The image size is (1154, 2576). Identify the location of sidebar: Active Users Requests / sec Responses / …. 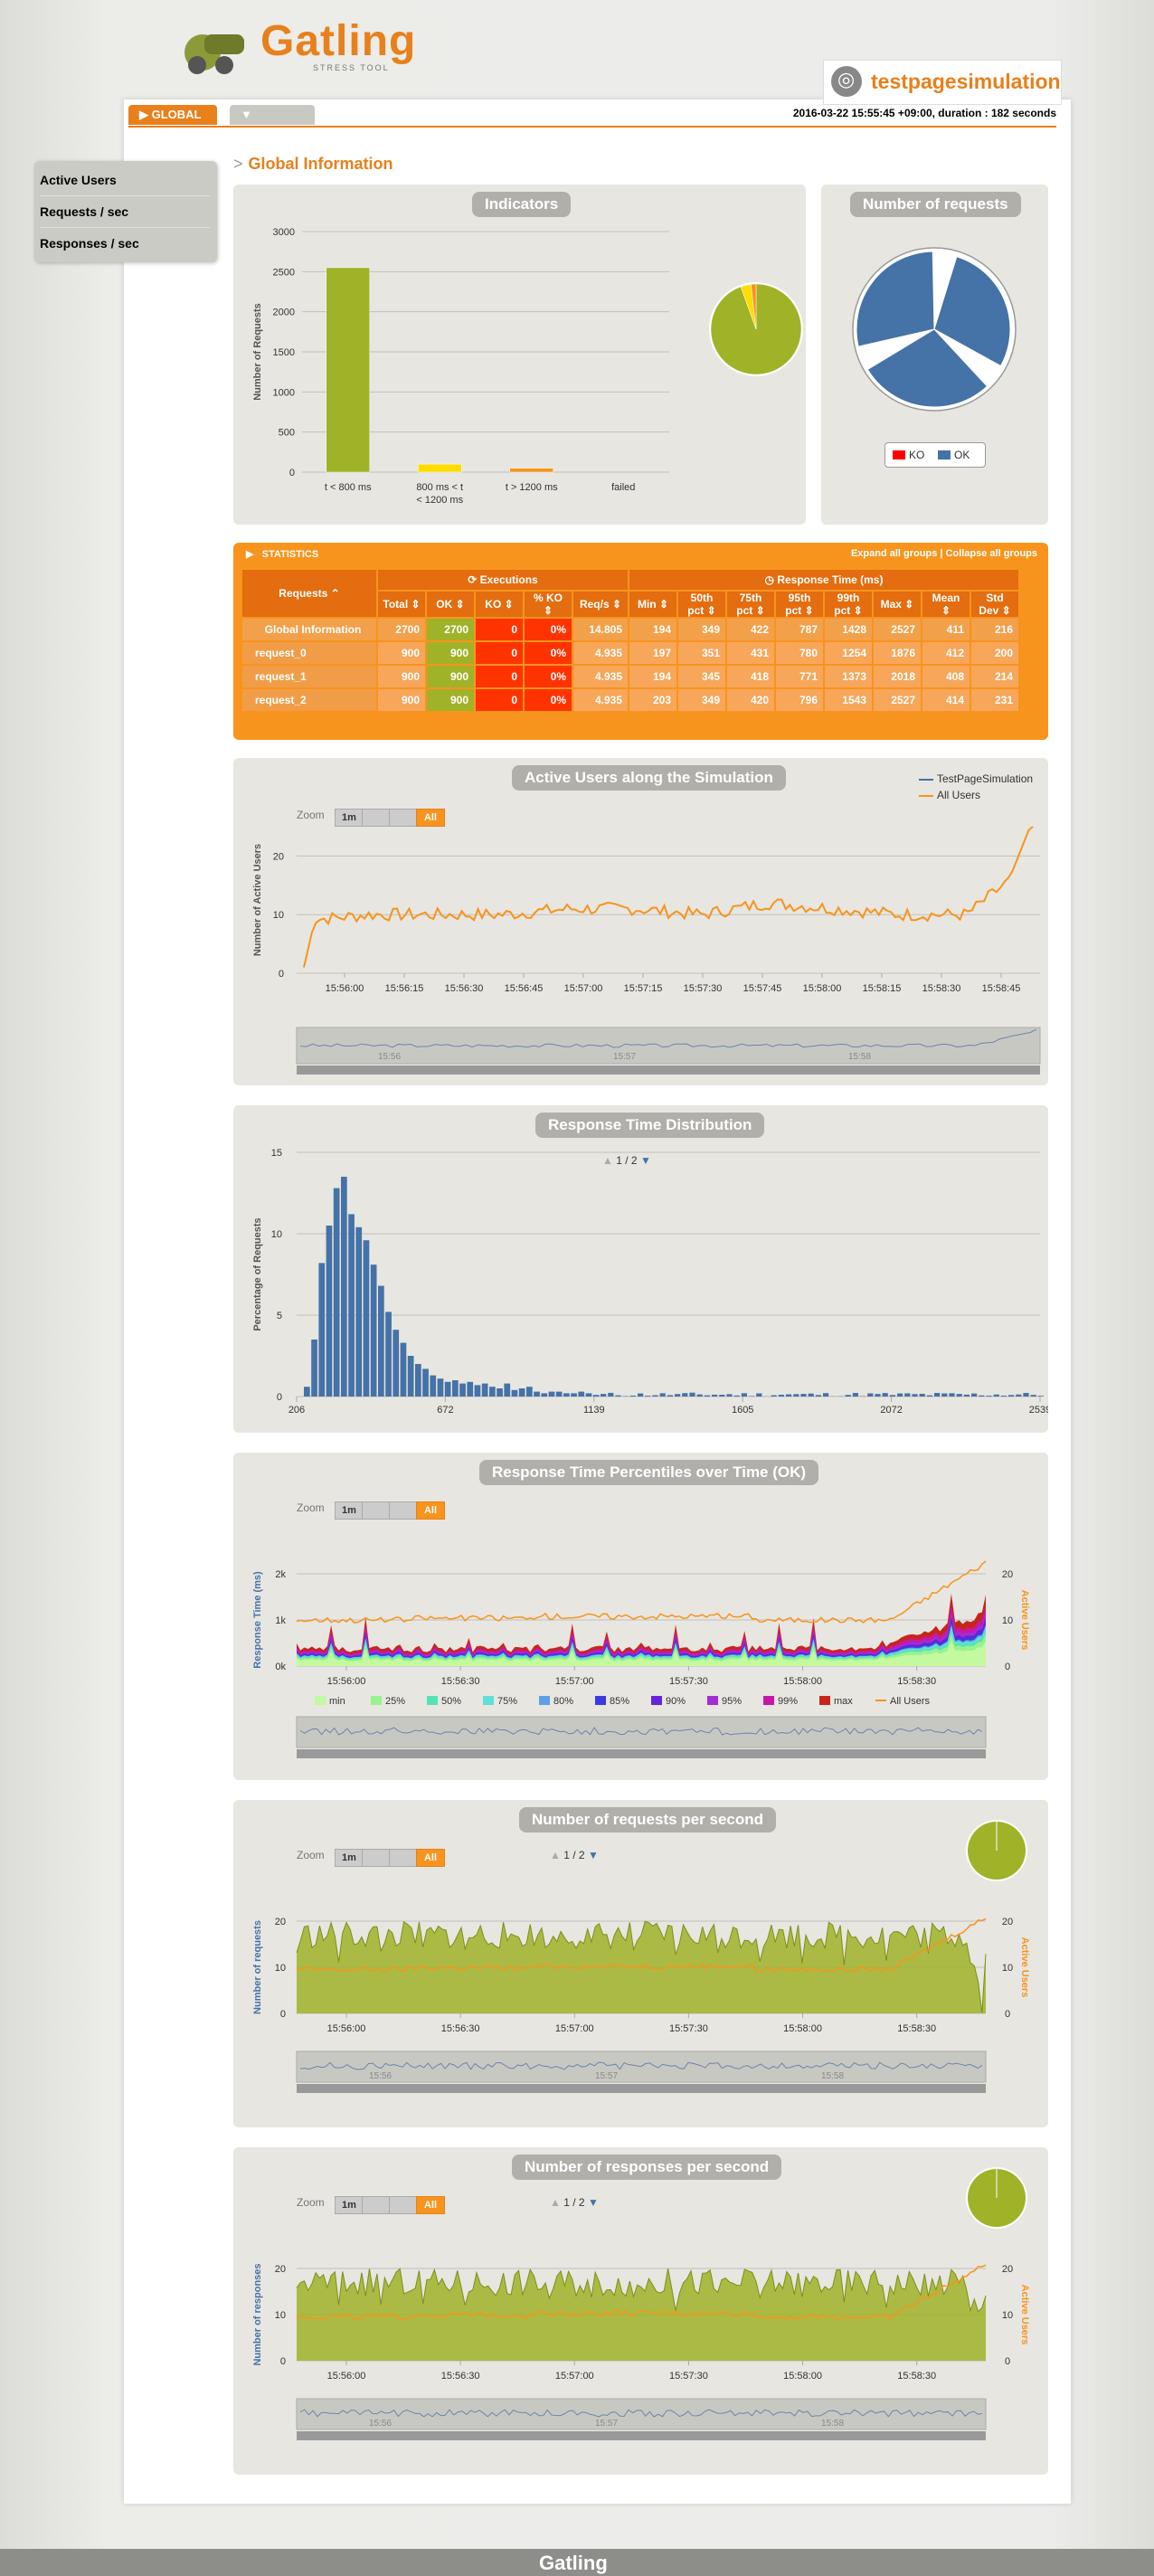
(126, 212).